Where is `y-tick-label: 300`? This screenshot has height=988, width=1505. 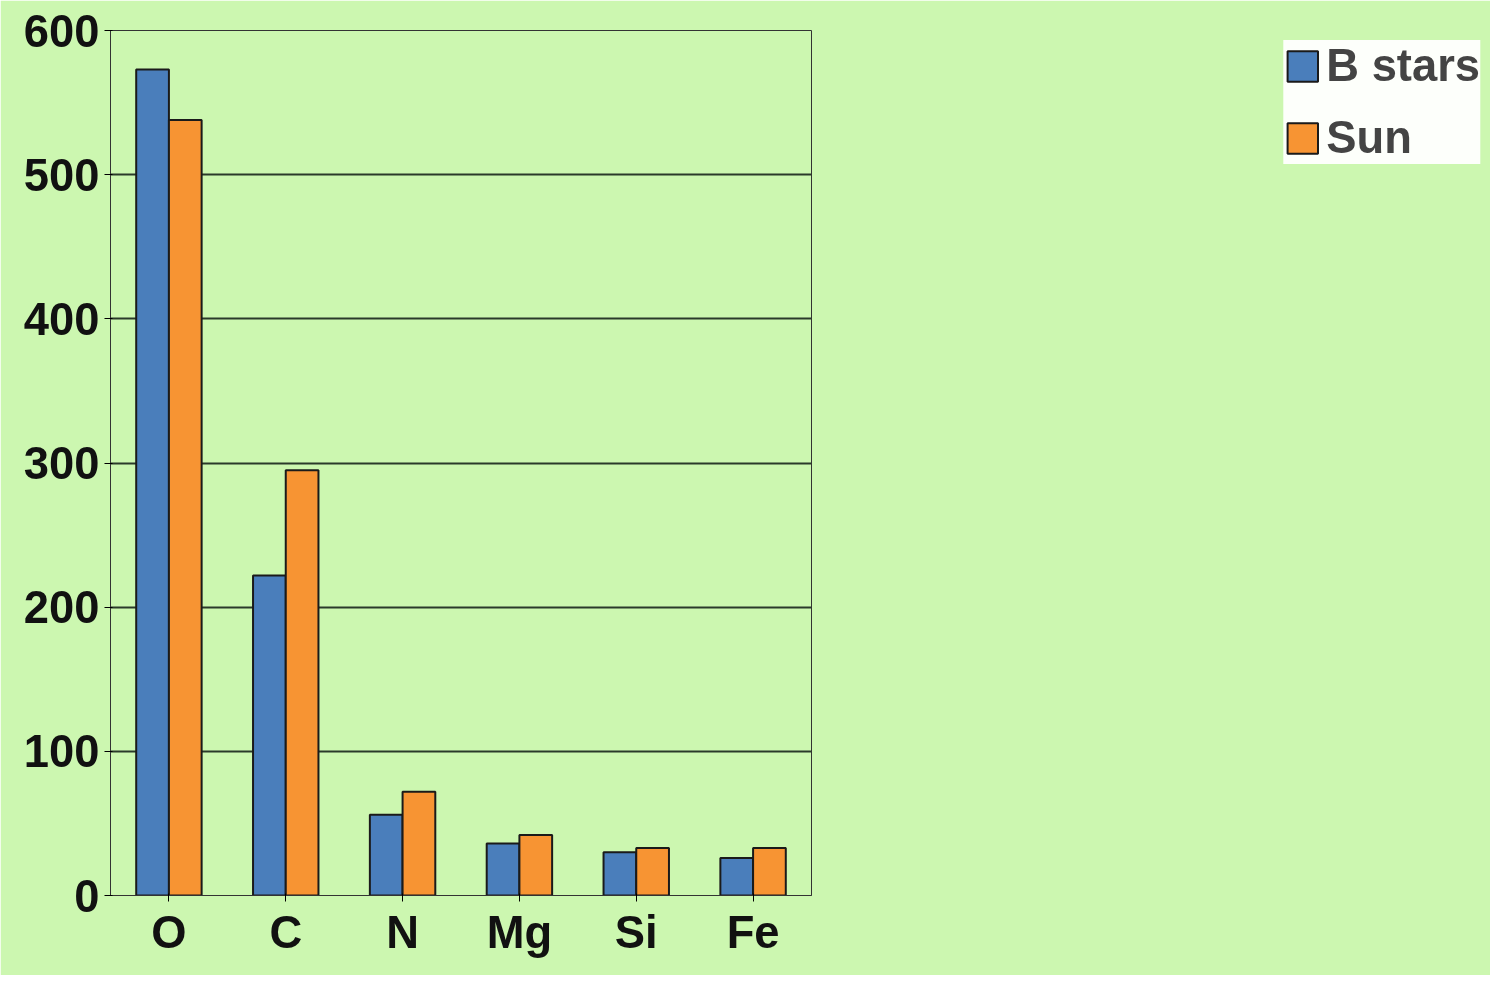
y-tick-label: 300 is located at coordinates (61, 463).